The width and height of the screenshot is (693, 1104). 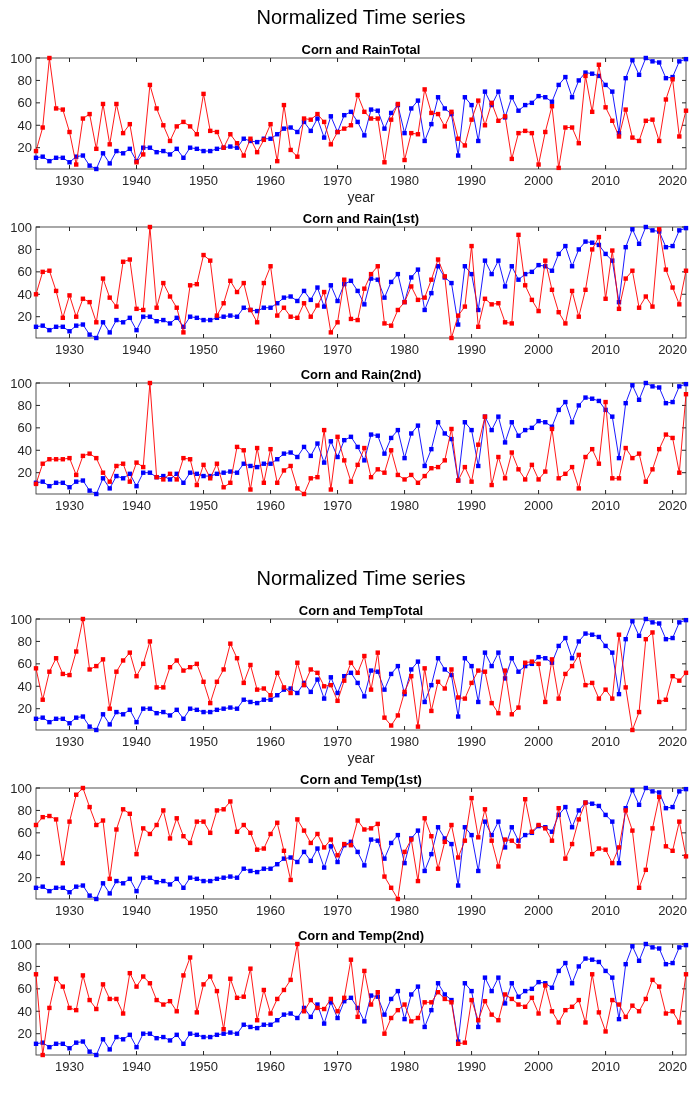 I want to click on chart-title: Corn and Rain(1st), so click(x=361, y=218).